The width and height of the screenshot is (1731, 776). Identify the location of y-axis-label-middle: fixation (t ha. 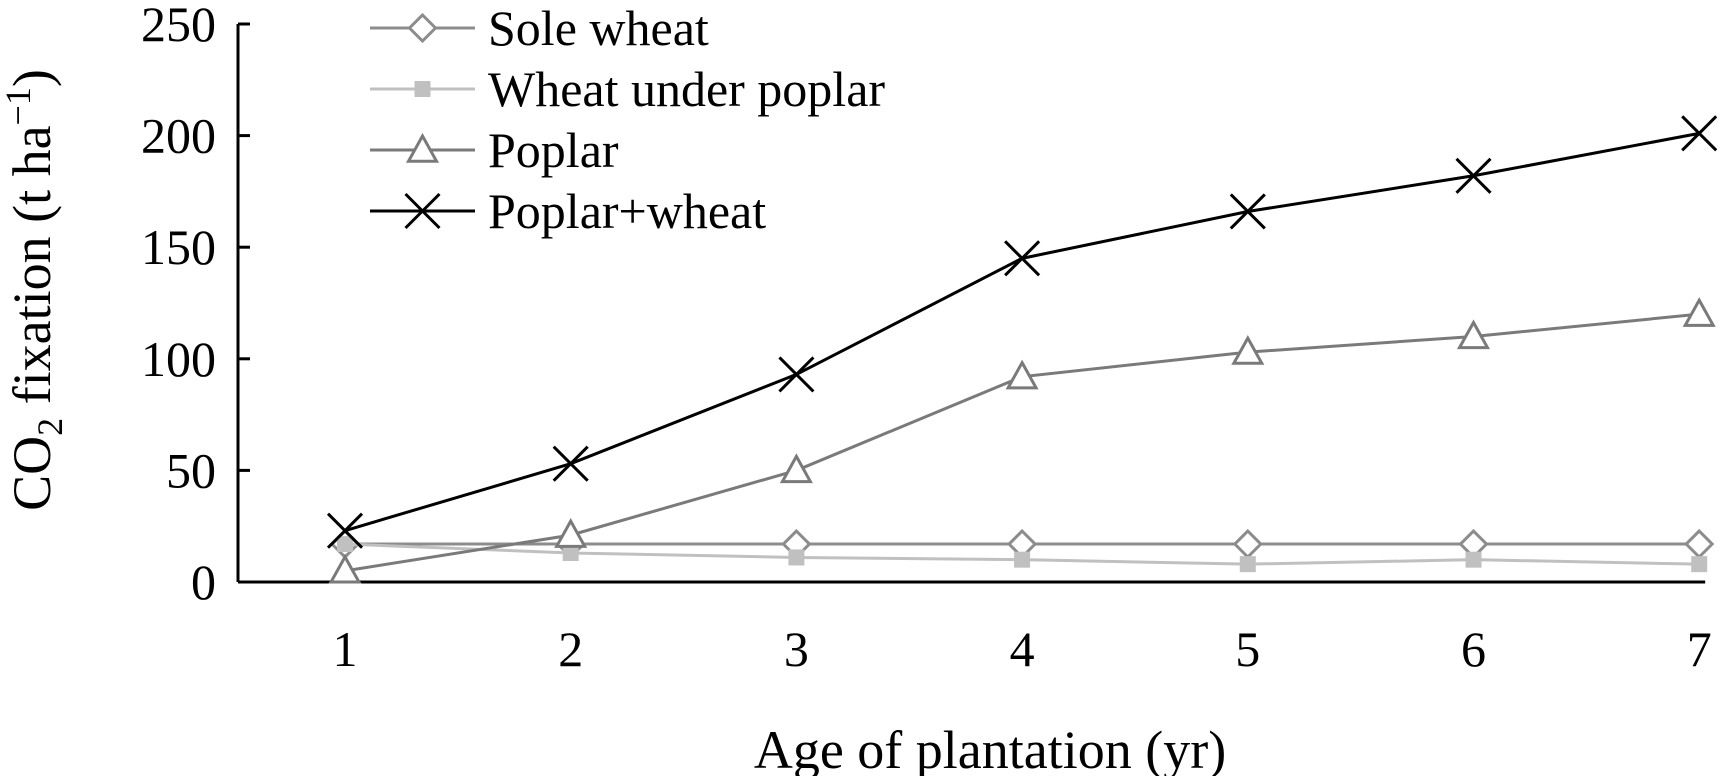
(32, 271).